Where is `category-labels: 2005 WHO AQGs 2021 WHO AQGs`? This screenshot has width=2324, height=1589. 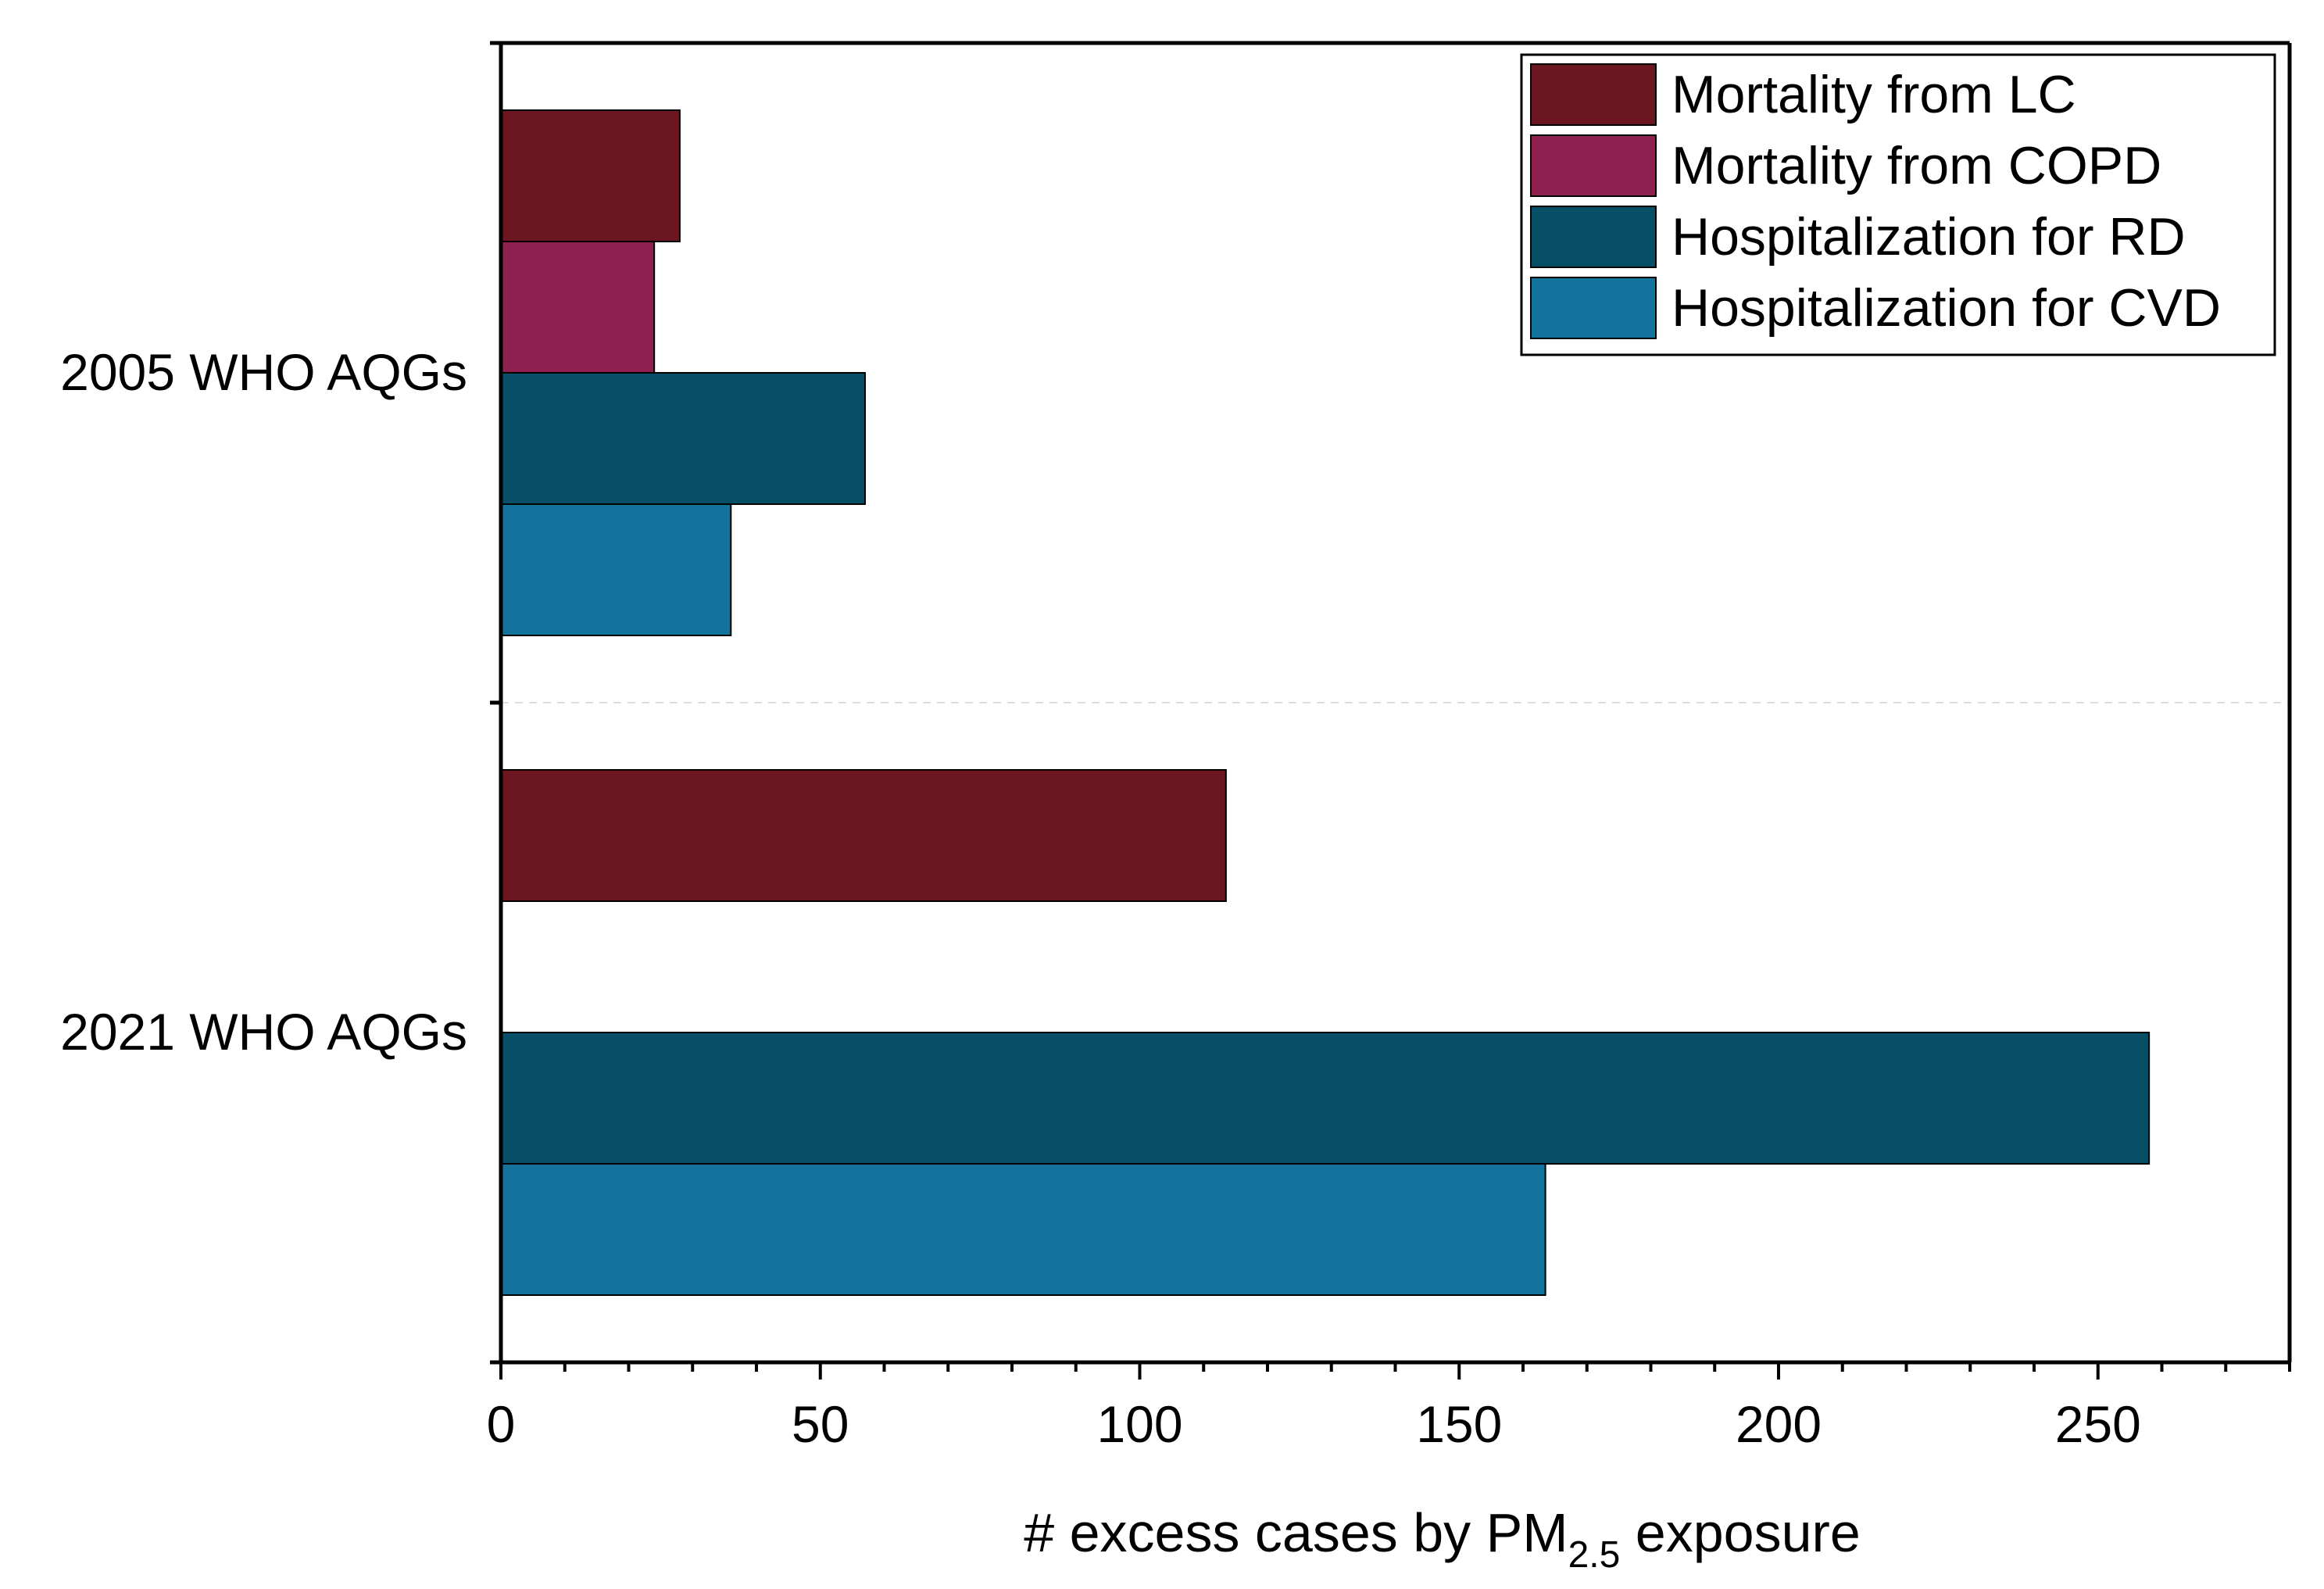 category-labels: 2005 WHO AQGs 2021 WHO AQGs is located at coordinates (263, 702).